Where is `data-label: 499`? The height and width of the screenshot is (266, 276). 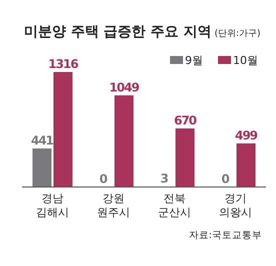 data-label: 499 is located at coordinates (246, 135).